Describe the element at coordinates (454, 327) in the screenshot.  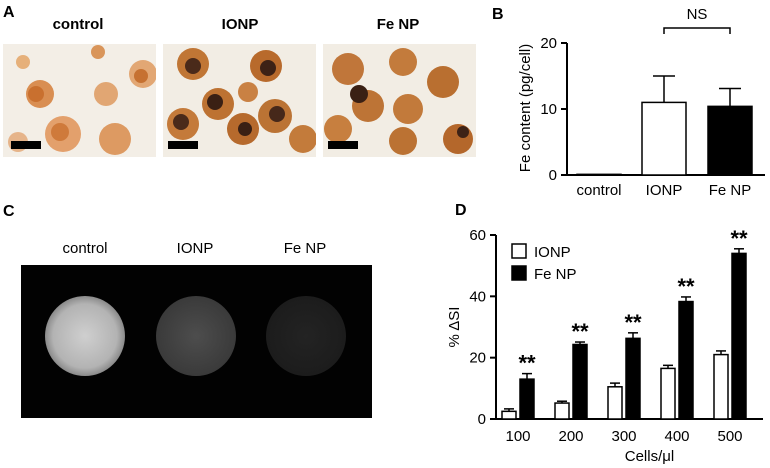
I see `d-y-axis-label: % ΔSI` at that location.